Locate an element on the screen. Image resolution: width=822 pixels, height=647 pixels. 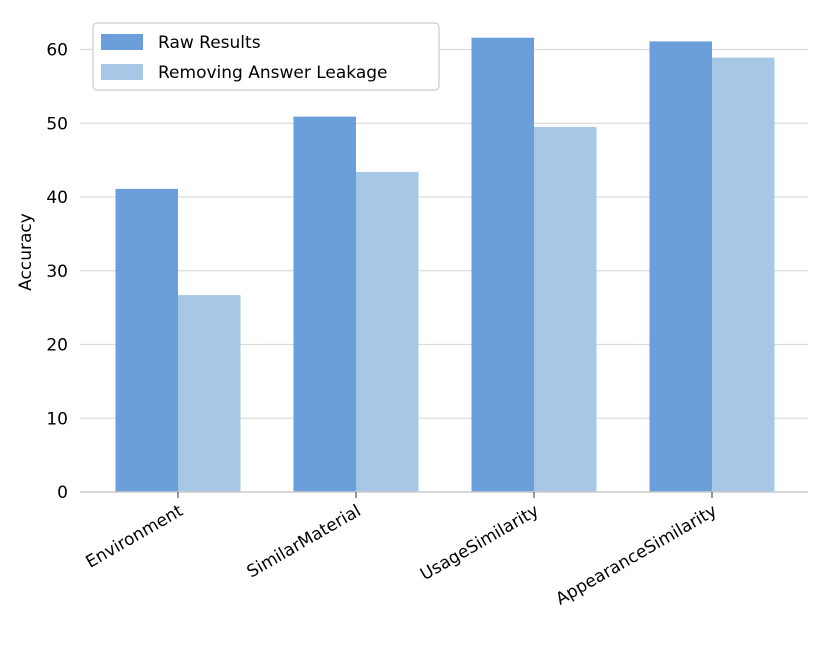
y-tick-label-20: 20 is located at coordinates (57, 346).